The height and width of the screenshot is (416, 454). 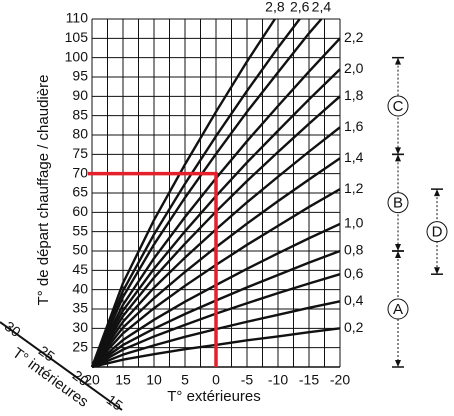 What do you see at coordinates (354, 273) in the screenshot?
I see `curve-label: 0,6` at bounding box center [354, 273].